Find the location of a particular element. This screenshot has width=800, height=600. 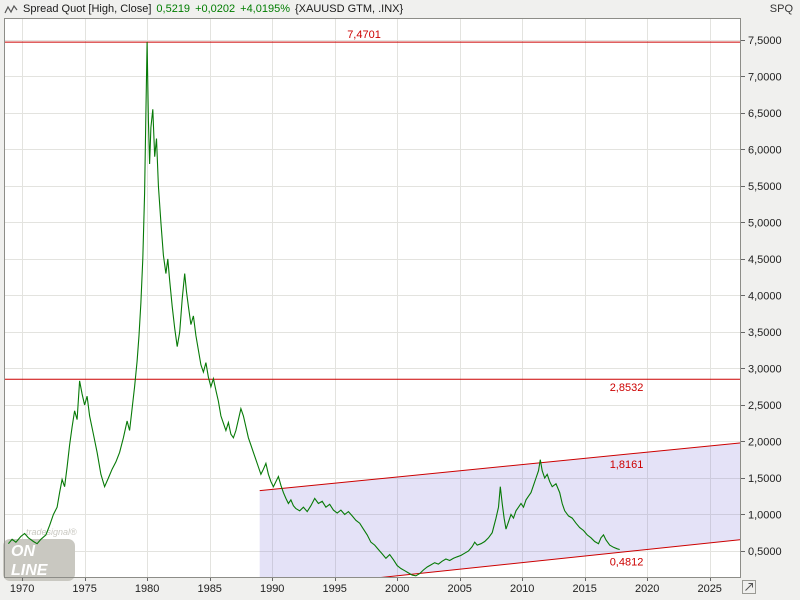

time-axis-label: 2020 is located at coordinates (647, 589).